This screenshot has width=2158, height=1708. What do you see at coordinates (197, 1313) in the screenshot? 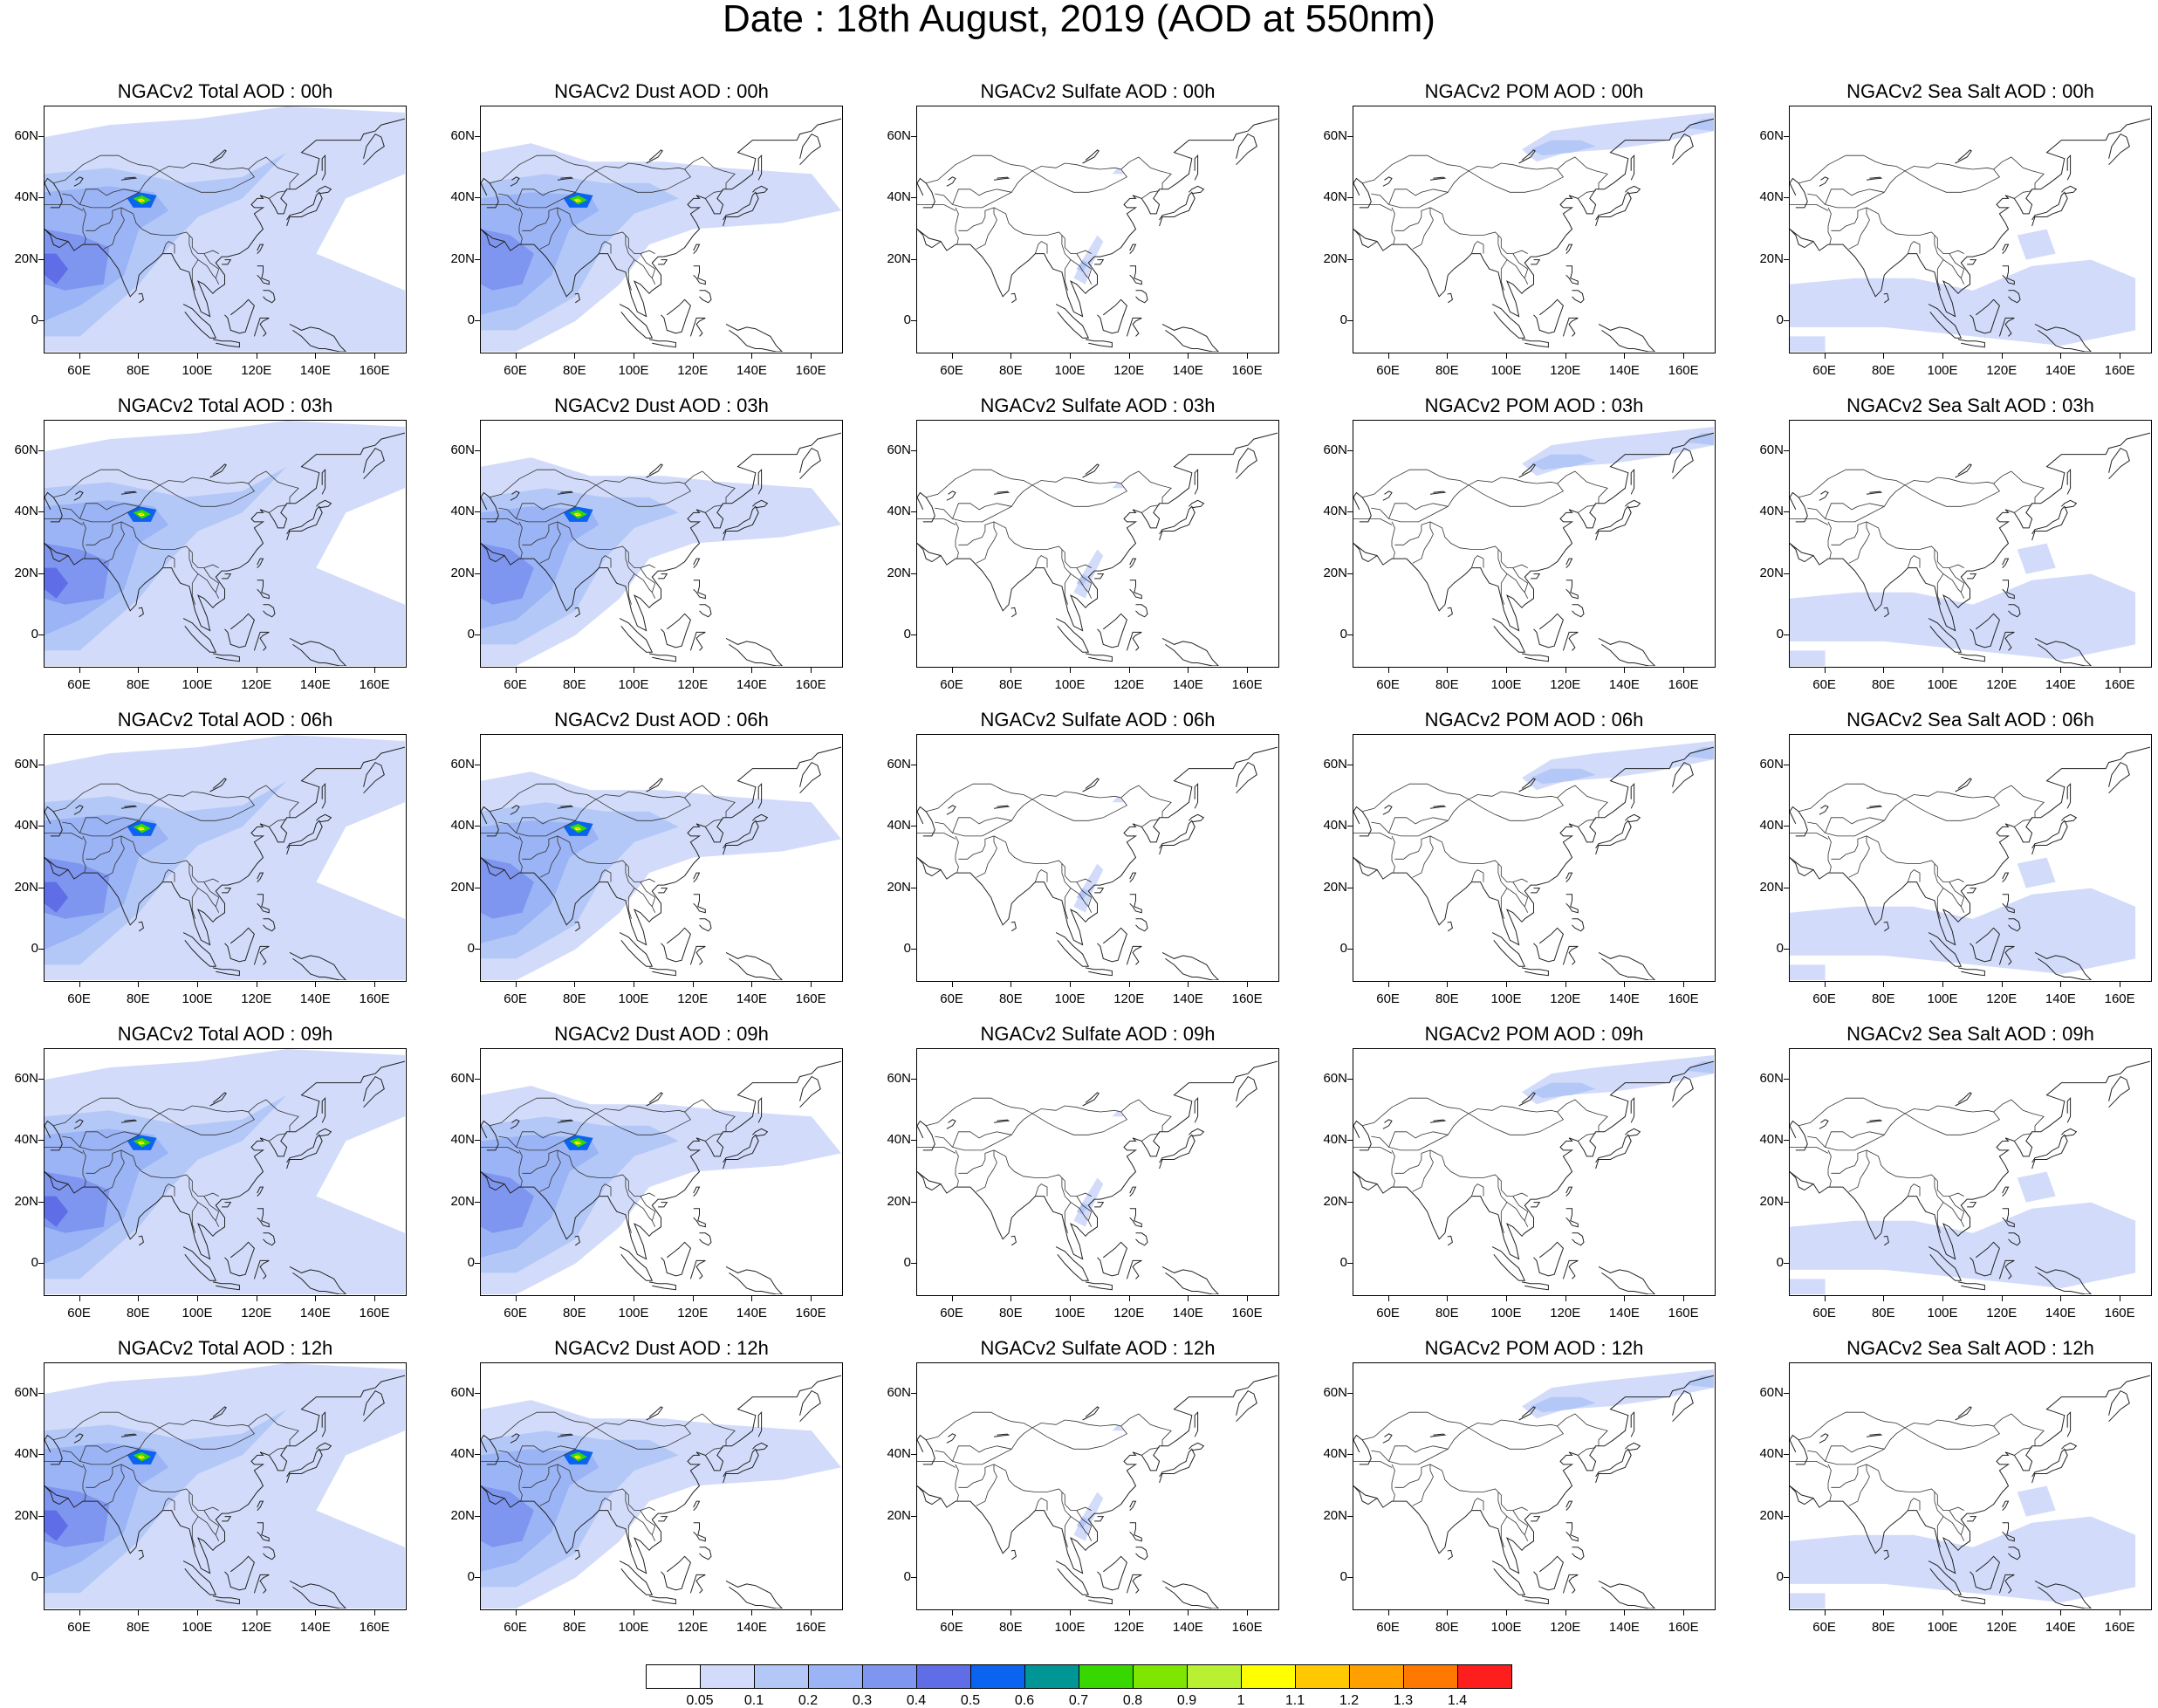
I see `lon-tick-label: 100E` at bounding box center [197, 1313].